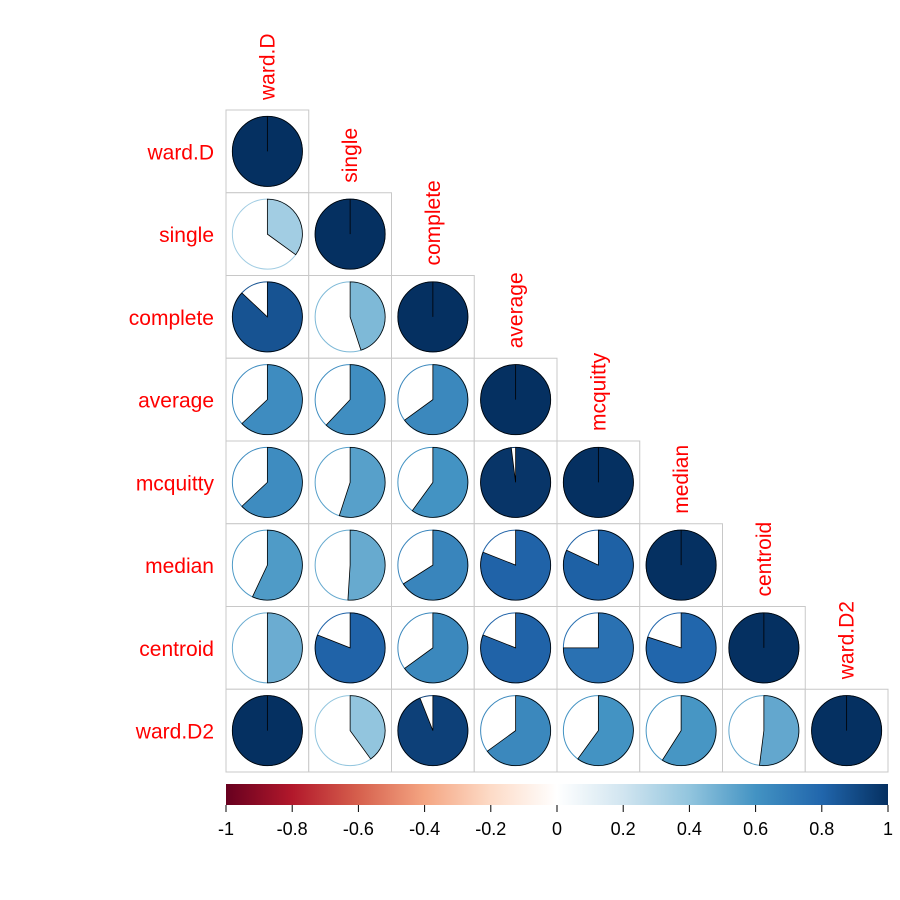  Describe the element at coordinates (179, 566) in the screenshot. I see `row-label: median` at that location.